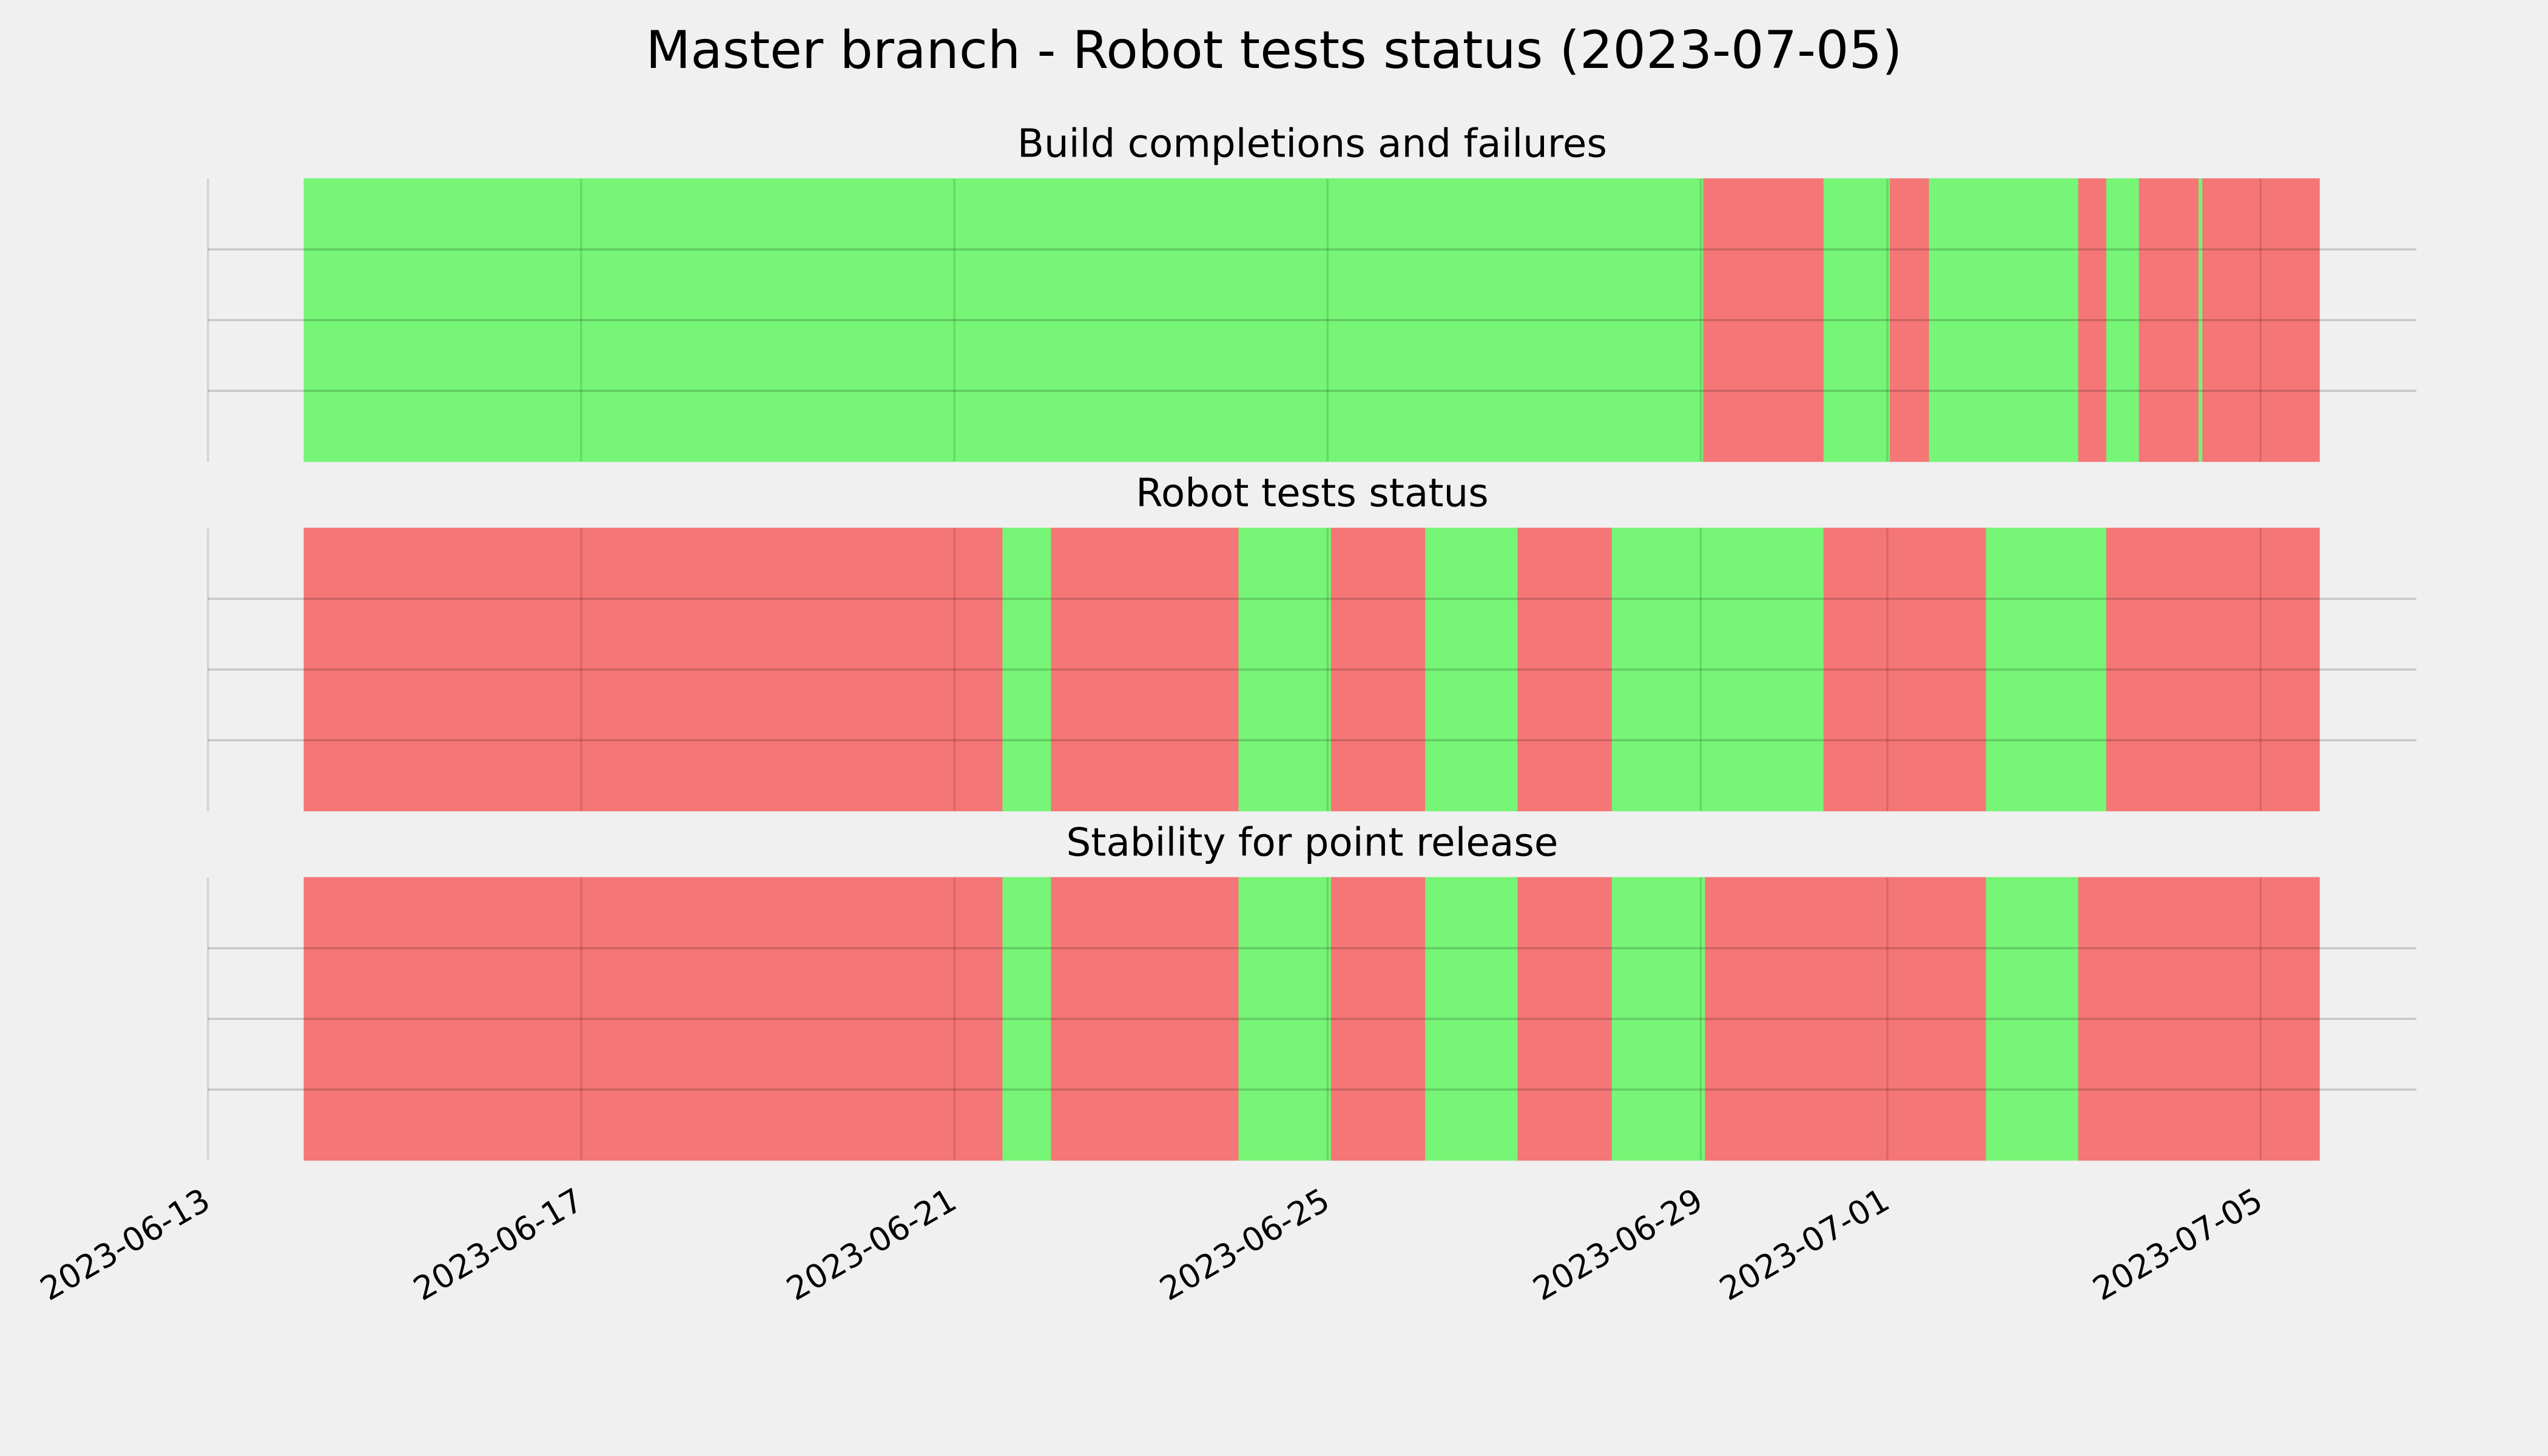 This screenshot has width=2548, height=1456. I want to click on panel-title: Build completions and failures, so click(1312, 144).